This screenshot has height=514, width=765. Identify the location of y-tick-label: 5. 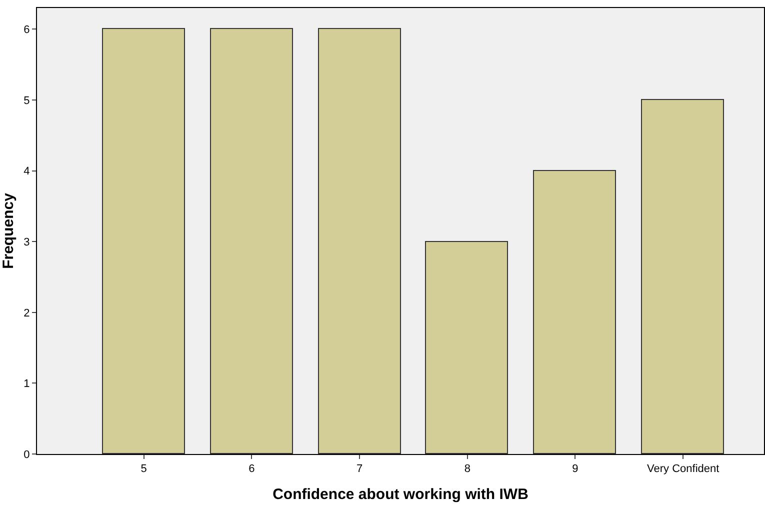
(27, 100).